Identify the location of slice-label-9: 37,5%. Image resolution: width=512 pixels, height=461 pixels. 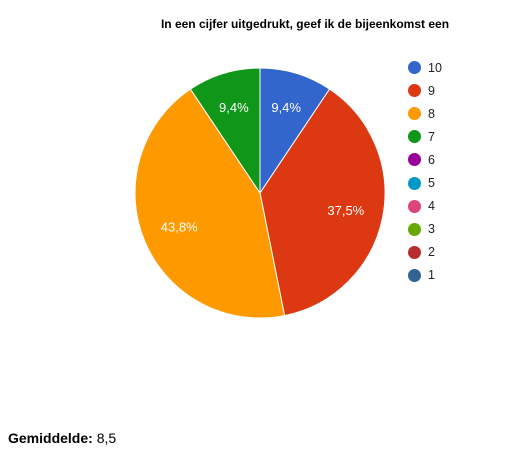
(345, 210).